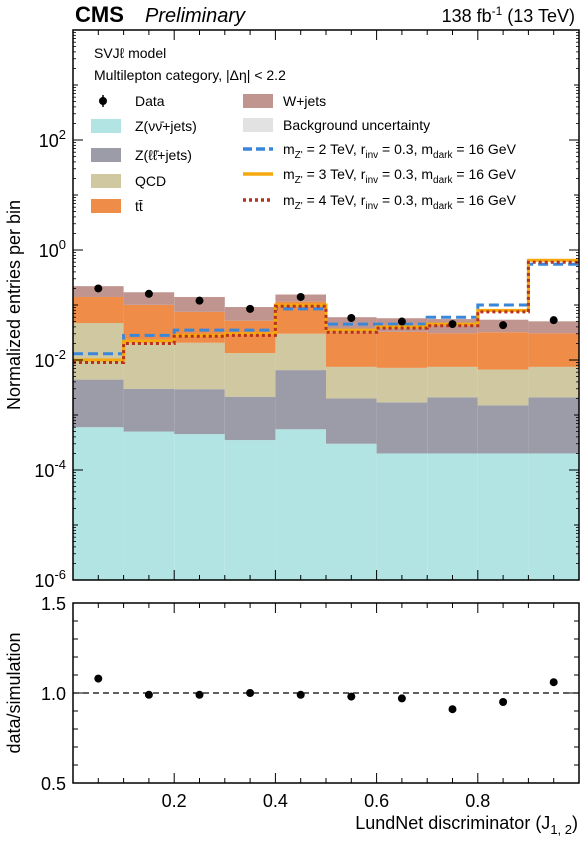 The height and width of the screenshot is (842, 580). I want to click on legend-ttbar: tt̄, so click(117, 206).